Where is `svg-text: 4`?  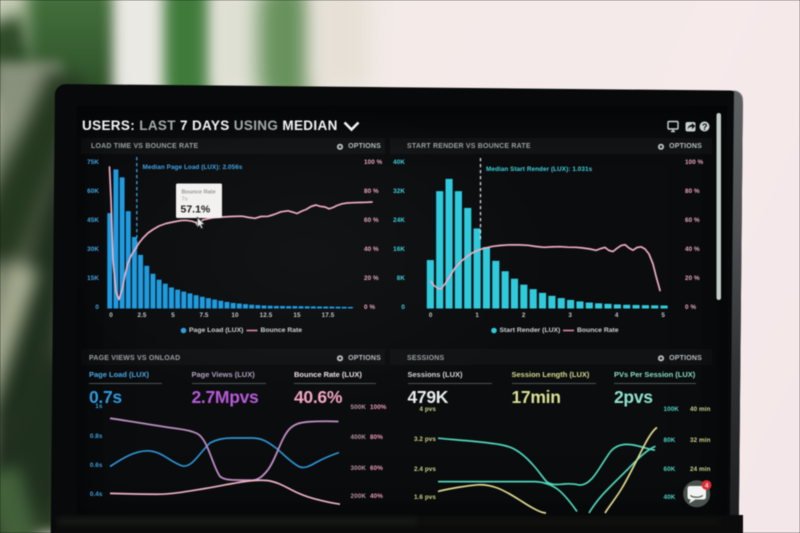
svg-text: 4 is located at coordinates (707, 486).